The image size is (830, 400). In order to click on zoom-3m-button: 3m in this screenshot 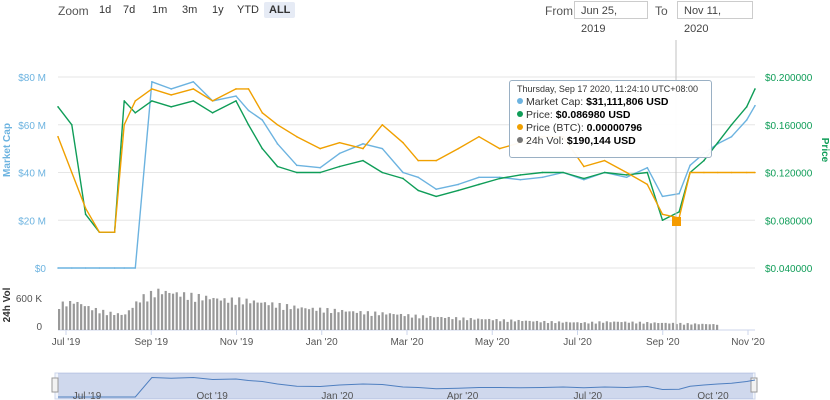, I will do `click(190, 10)`.